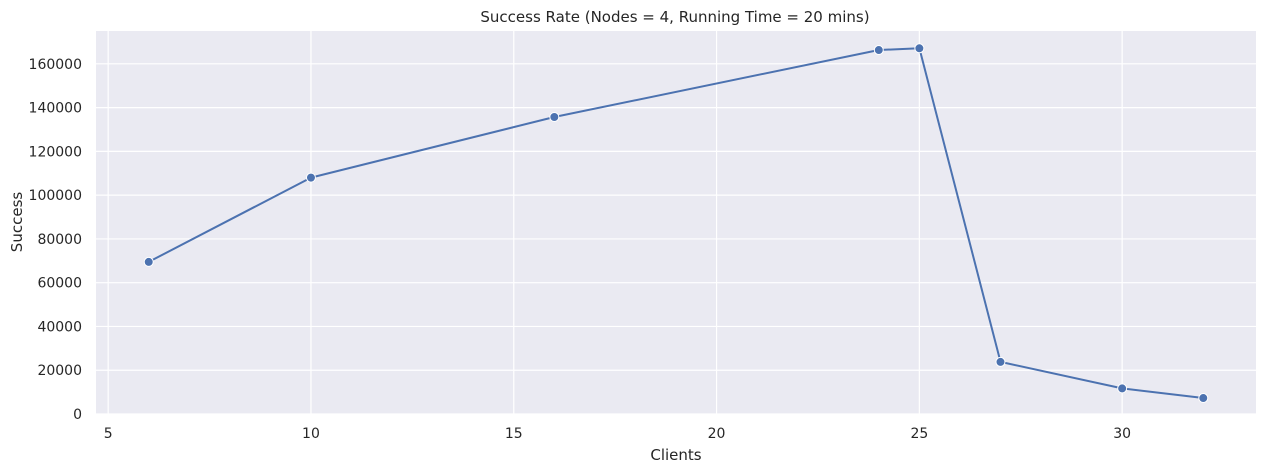 Image resolution: width=1267 pixels, height=473 pixels. I want to click on x-tick-label: 5, so click(108, 434).